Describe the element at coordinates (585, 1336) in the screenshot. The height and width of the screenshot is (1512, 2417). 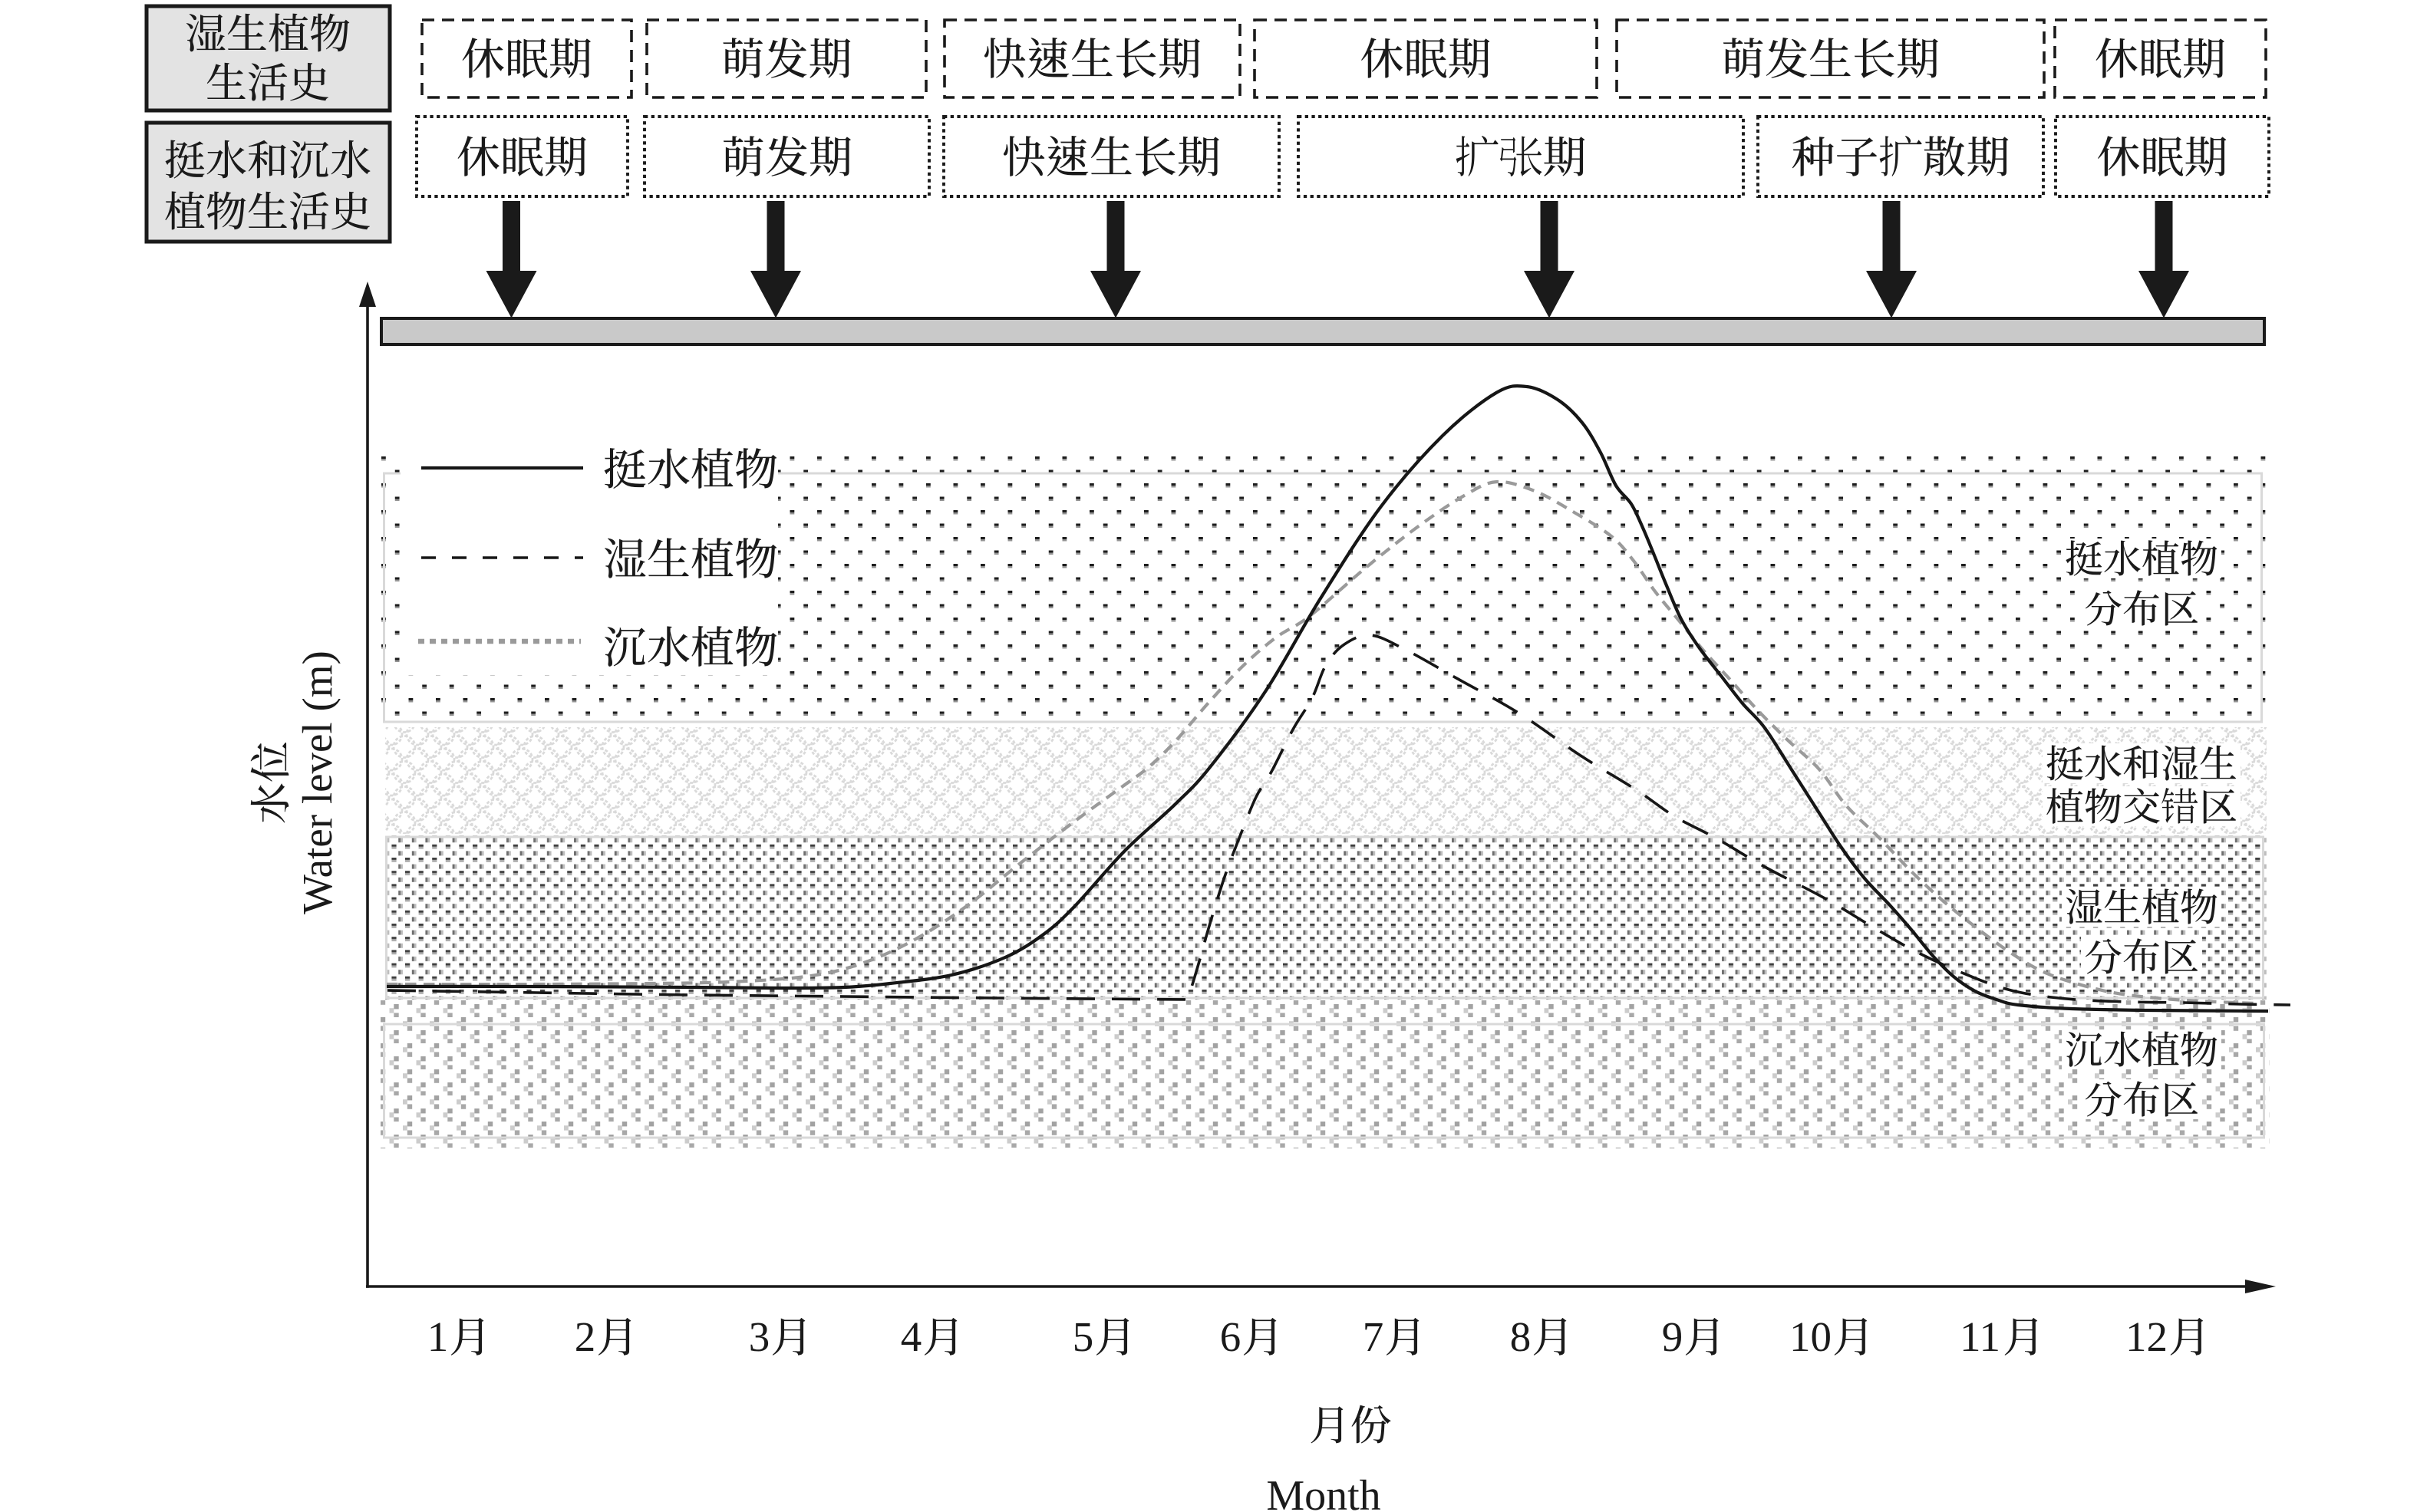
I see `svg-text: 2` at that location.